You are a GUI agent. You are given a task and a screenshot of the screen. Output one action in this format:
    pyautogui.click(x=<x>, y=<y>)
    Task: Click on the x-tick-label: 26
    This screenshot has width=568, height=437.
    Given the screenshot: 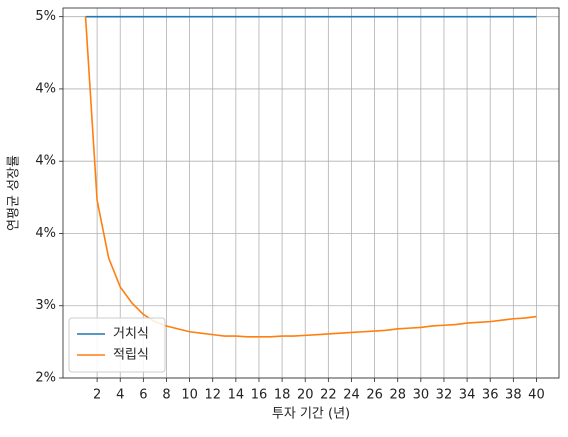 What is the action you would take?
    pyautogui.click(x=374, y=395)
    